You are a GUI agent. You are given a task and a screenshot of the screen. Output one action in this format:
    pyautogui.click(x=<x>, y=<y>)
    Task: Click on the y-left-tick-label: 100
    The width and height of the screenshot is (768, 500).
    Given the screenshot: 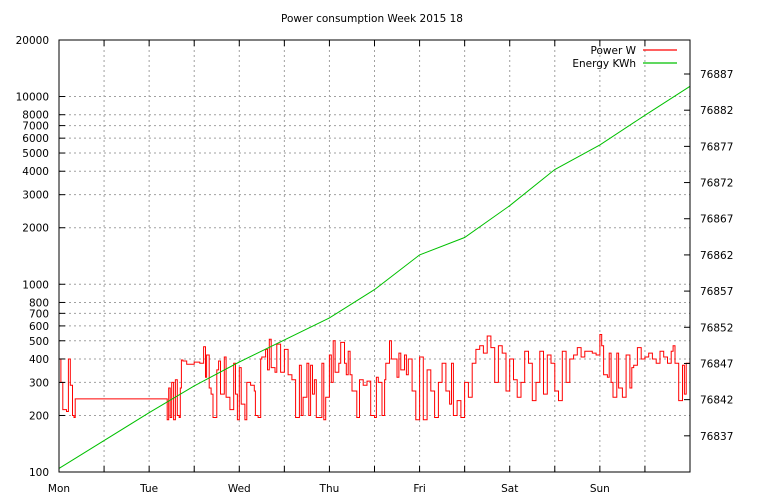 What is the action you would take?
    pyautogui.click(x=39, y=473)
    